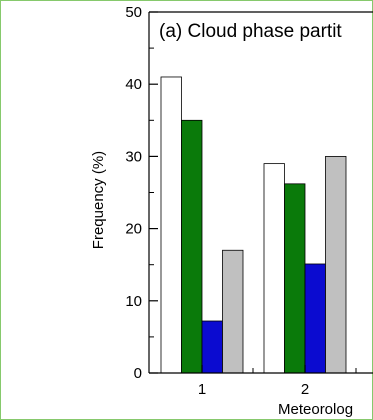 The image size is (373, 420). Describe the element at coordinates (133, 84) in the screenshot. I see `y-tick-label: 40` at that location.